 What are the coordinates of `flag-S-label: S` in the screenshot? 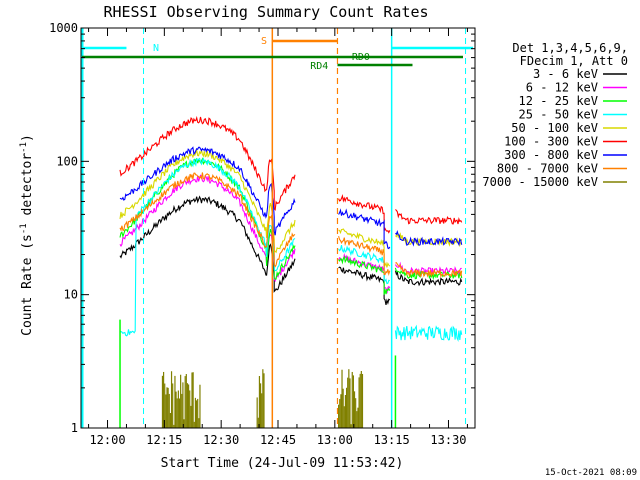 It's located at (264, 41).